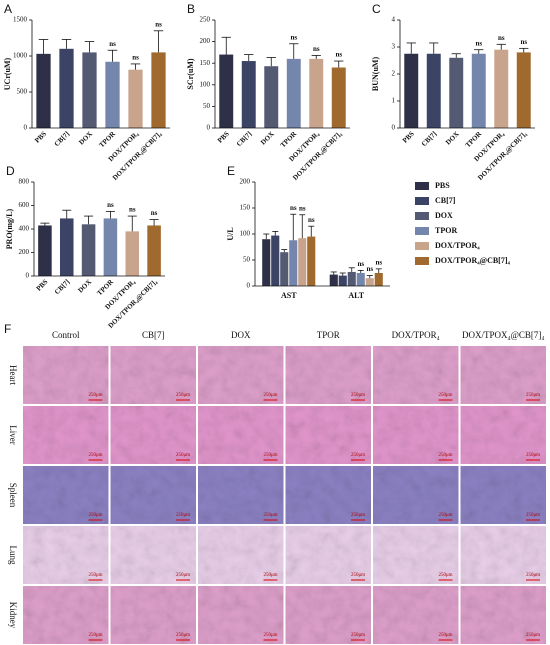  Describe the element at coordinates (153, 335) in the screenshot. I see `column-label: CB[7]` at that location.